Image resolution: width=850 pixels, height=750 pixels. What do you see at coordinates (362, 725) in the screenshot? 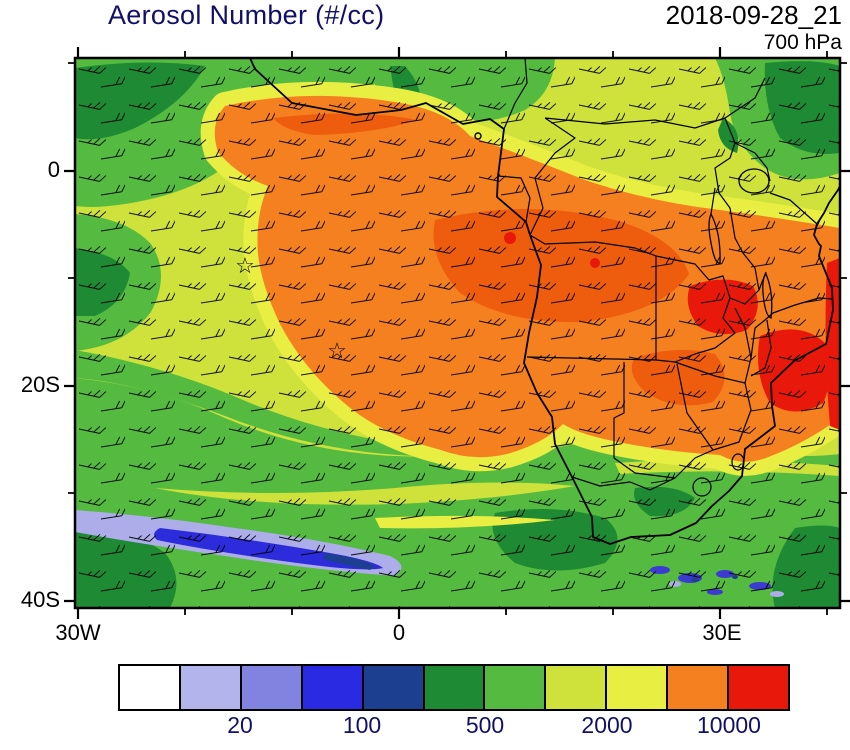
I see `colorbar-tick-label: 100` at bounding box center [362, 725].